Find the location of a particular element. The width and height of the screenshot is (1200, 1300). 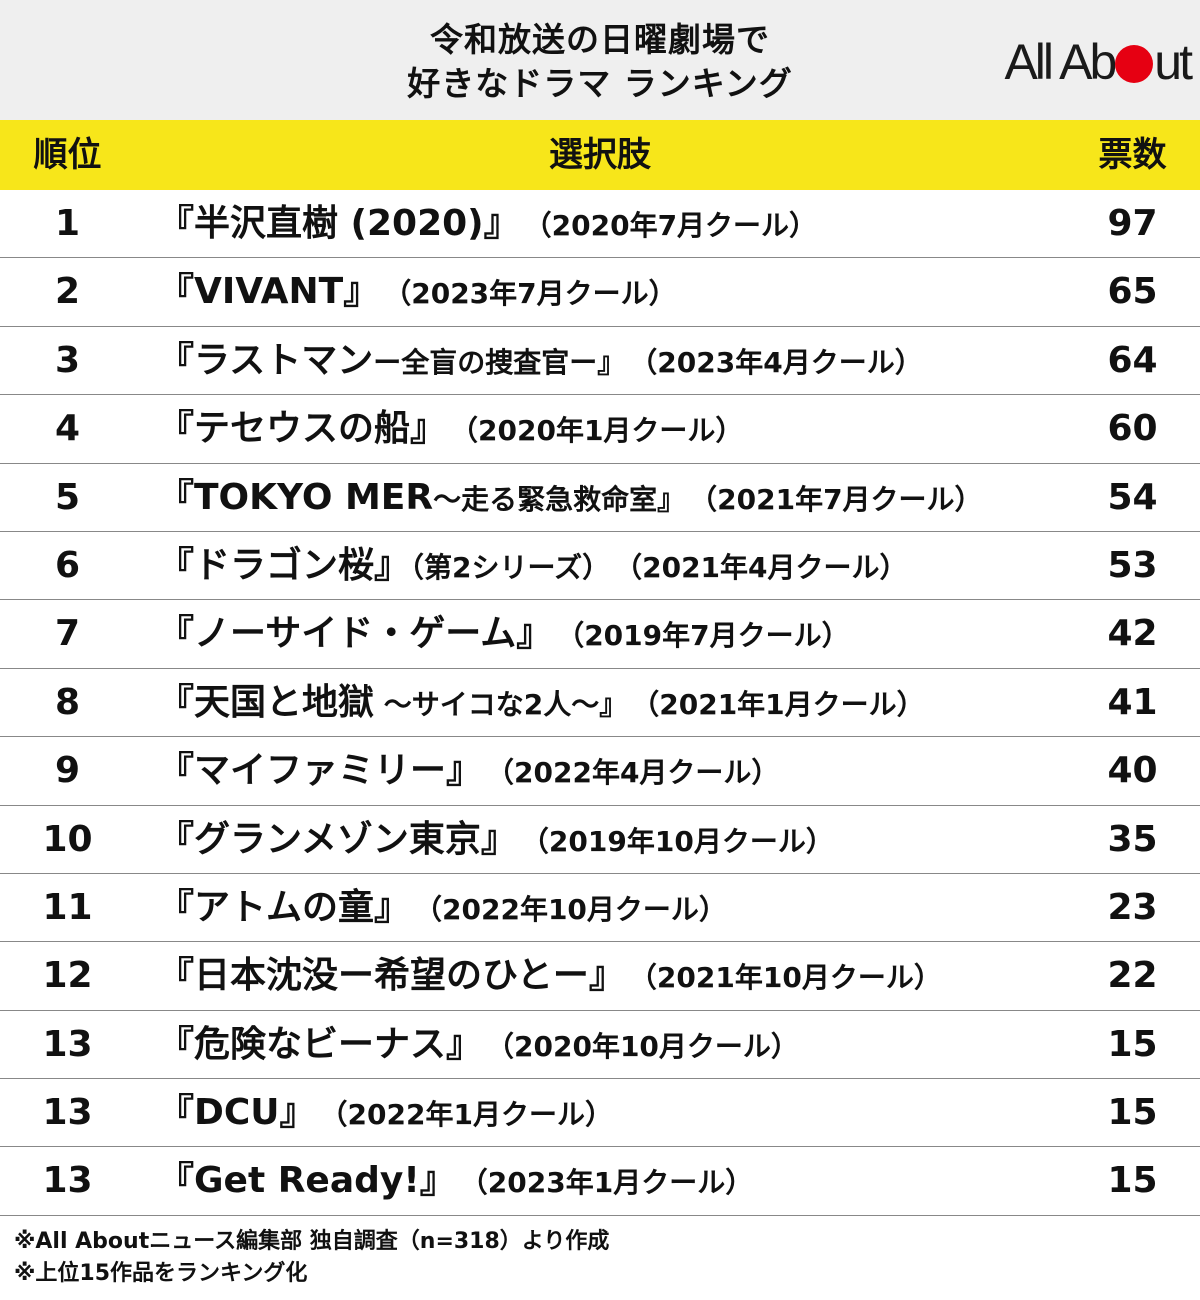

votes-cell: 23 is located at coordinates (1132, 907).